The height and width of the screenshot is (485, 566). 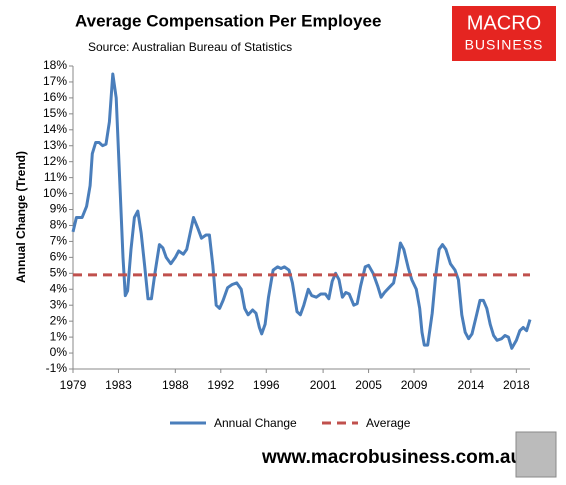 I want to click on x-tick-label: 1988, so click(x=175, y=385).